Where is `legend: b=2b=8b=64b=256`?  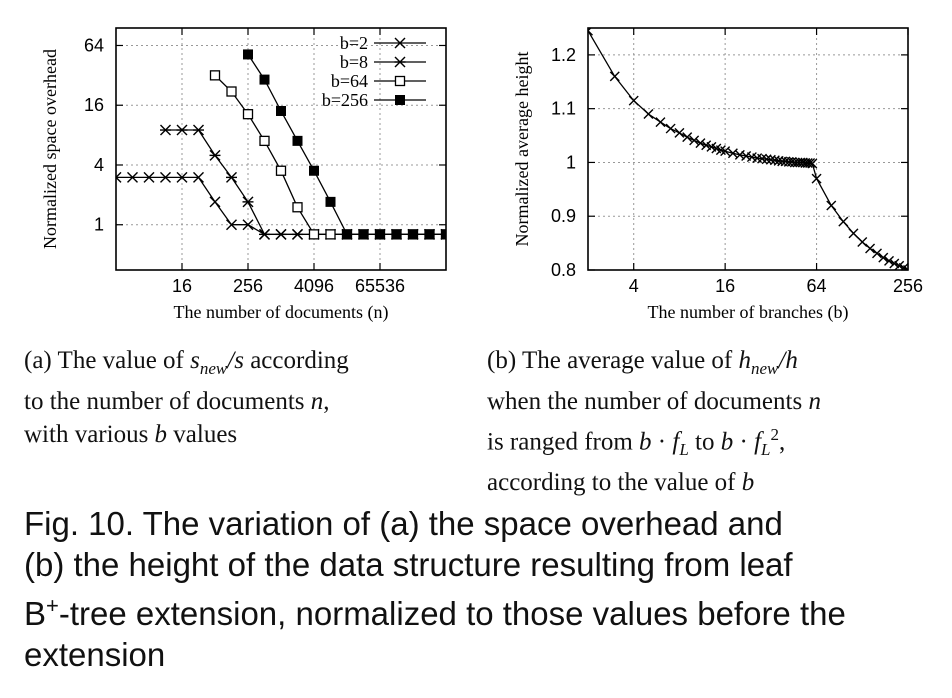 legend: b=2b=8b=64b=256 is located at coordinates (374, 71).